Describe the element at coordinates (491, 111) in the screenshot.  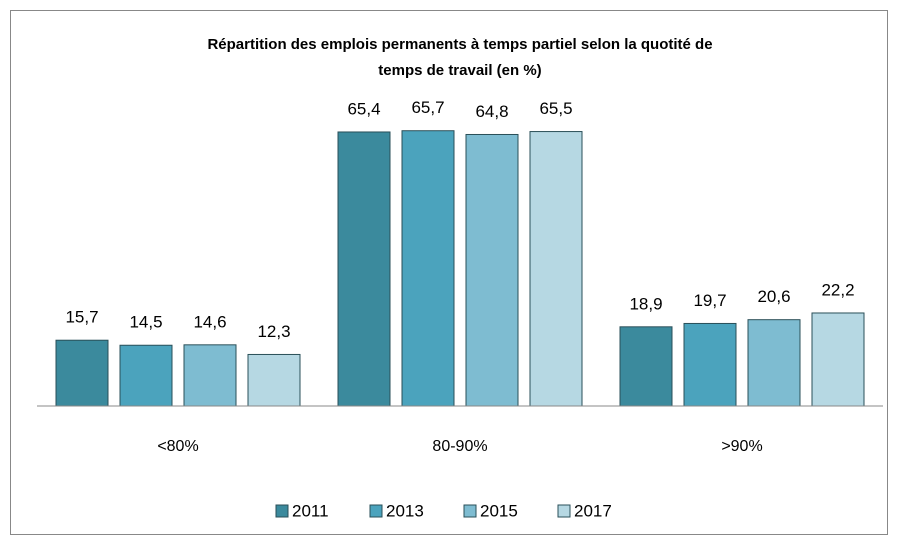
I see `data-label: 64,8` at that location.